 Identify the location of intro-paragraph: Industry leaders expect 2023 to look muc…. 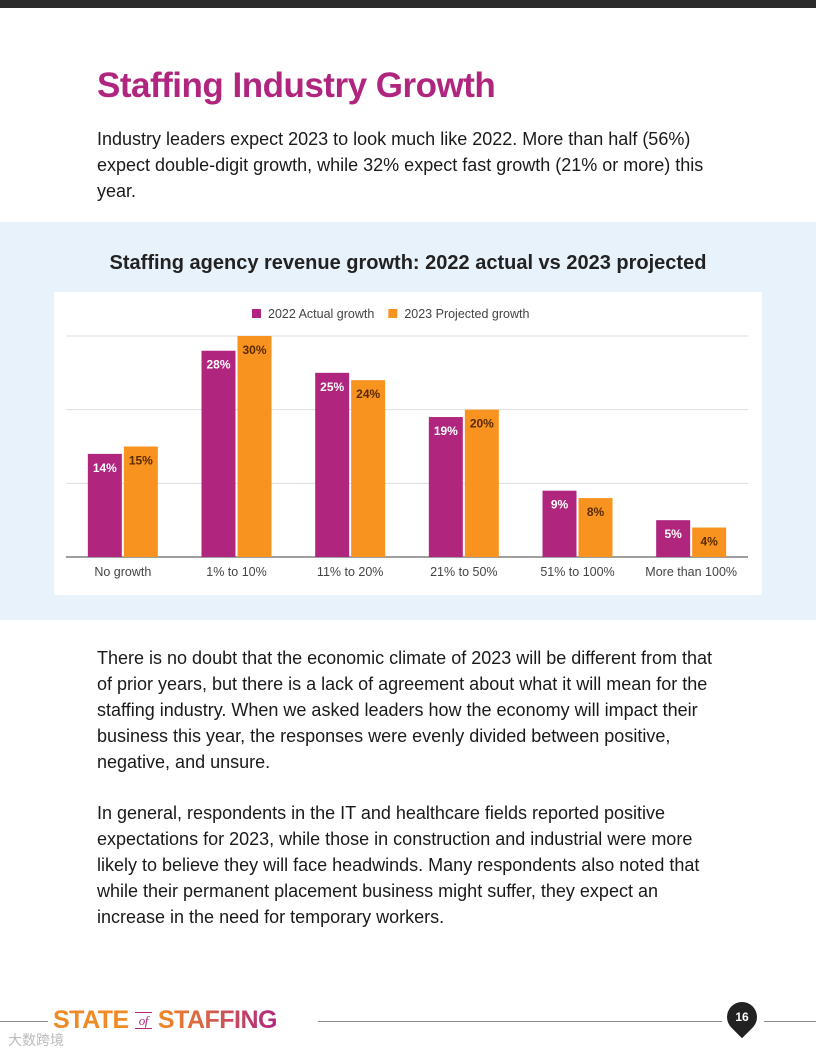
(400, 165).